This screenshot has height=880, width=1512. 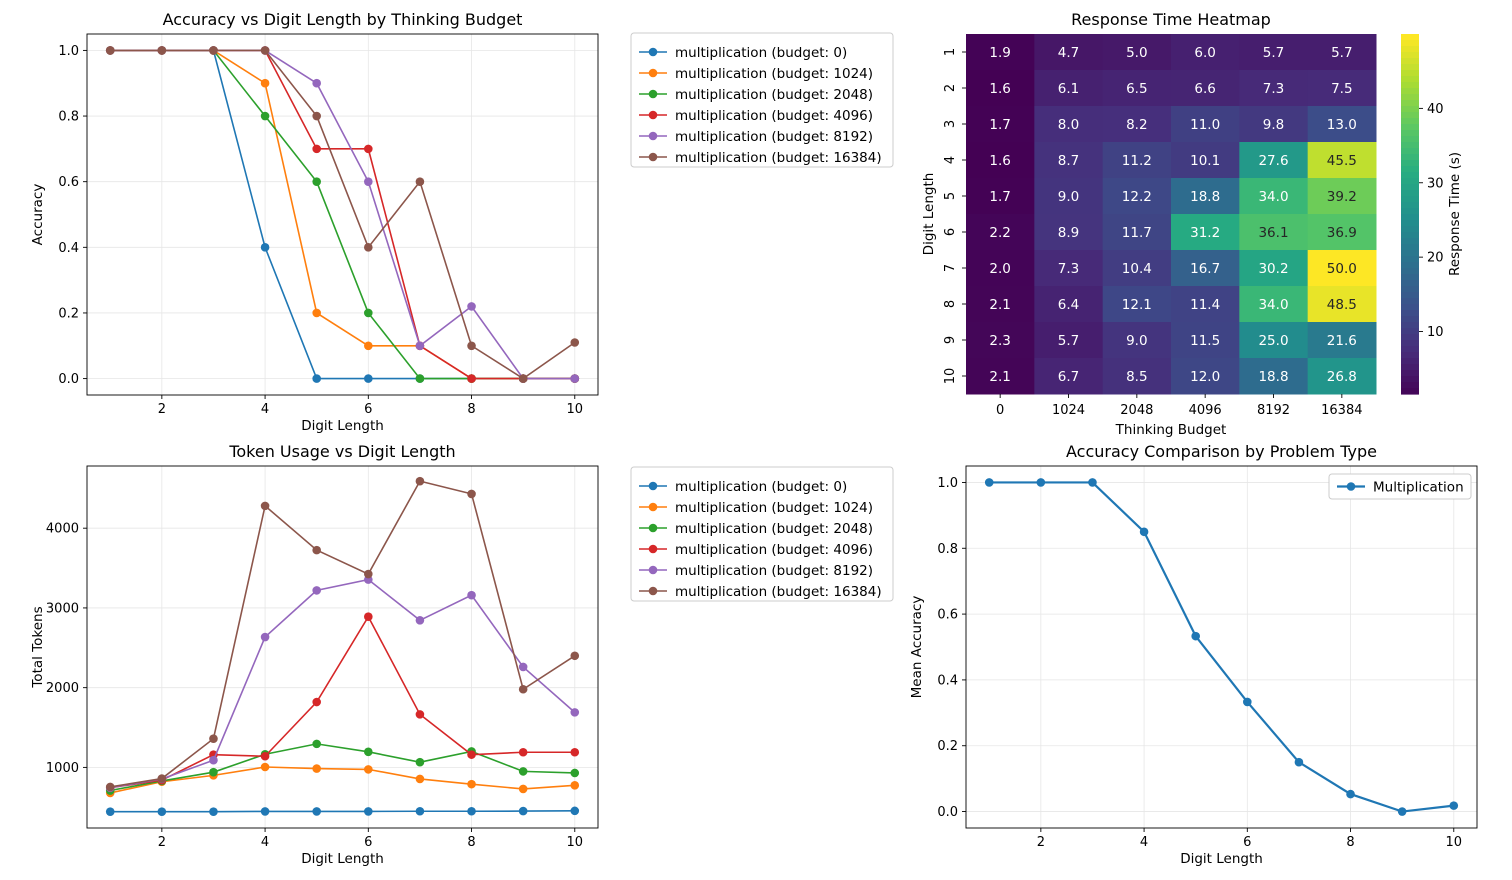 What do you see at coordinates (1341, 410) in the screenshot?
I see `x-tick-label: 16384` at bounding box center [1341, 410].